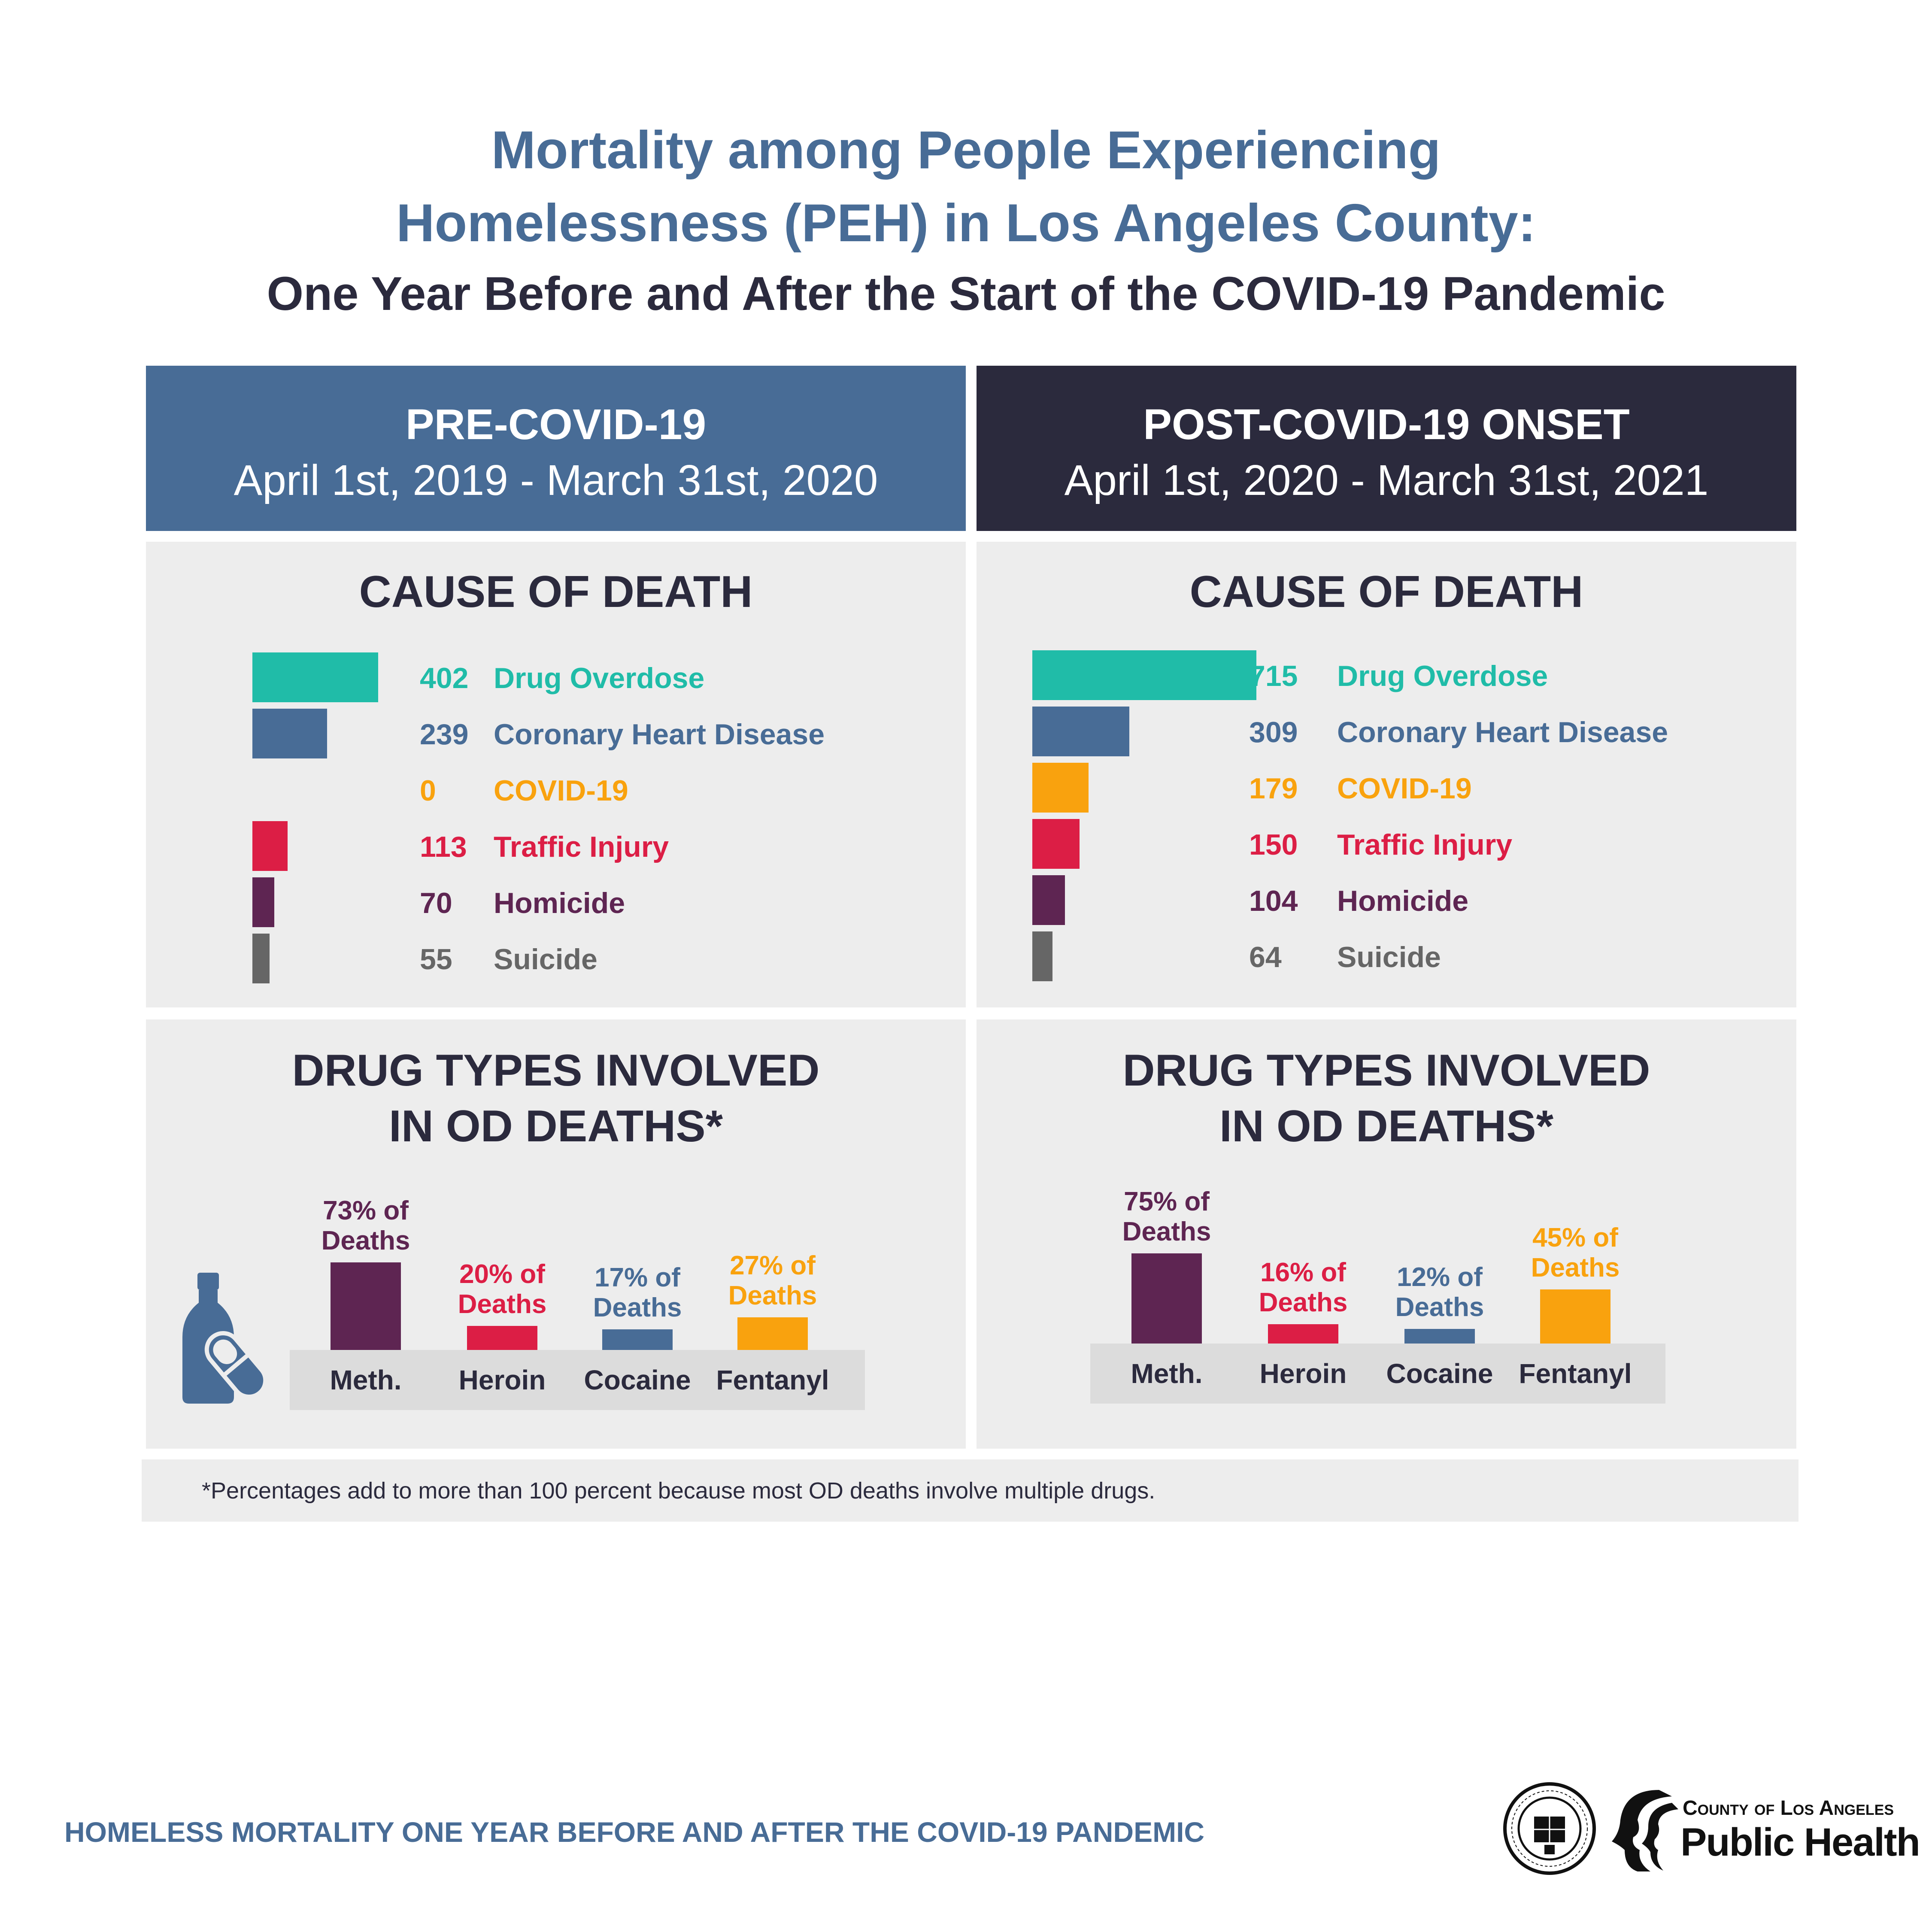 The height and width of the screenshot is (1932, 1932). Describe the element at coordinates (1386, 1126) in the screenshot. I see `post-drug-title-line2: IN OD DEATHS*` at that location.